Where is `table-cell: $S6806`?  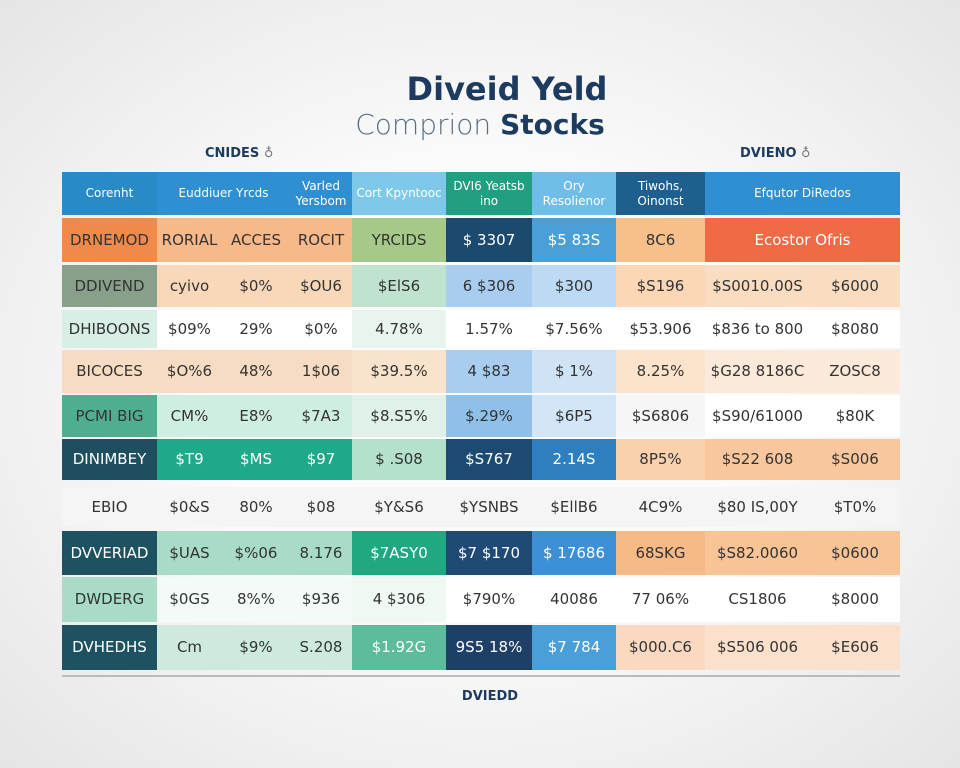
table-cell: $S6806 is located at coordinates (660, 416).